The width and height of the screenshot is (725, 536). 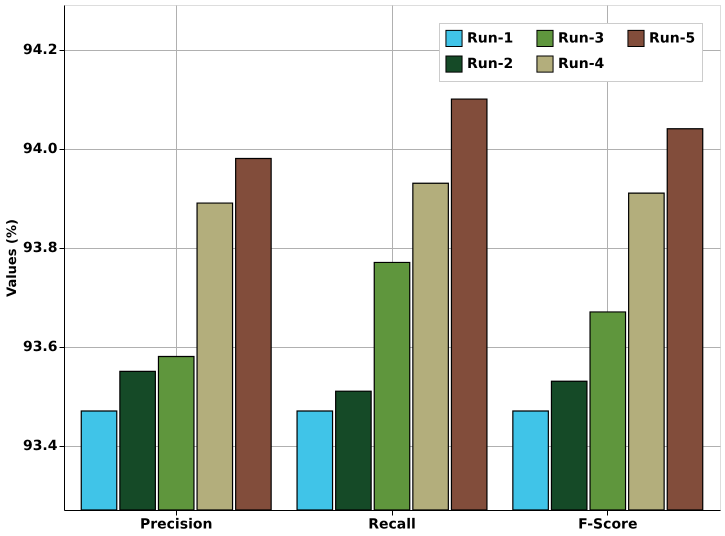 What do you see at coordinates (490, 64) in the screenshot?
I see `legend-label: Run-2` at bounding box center [490, 64].